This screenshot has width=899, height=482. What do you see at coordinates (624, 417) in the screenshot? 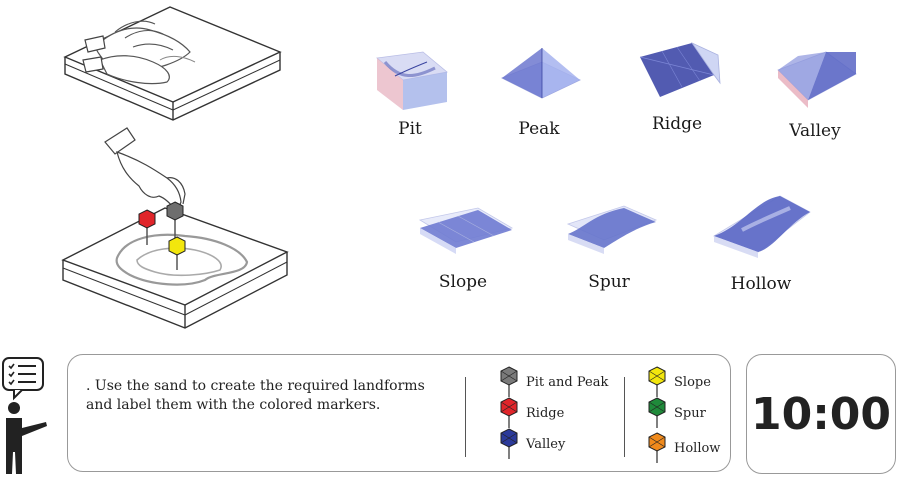
I see `legend-divider-right` at bounding box center [624, 417].